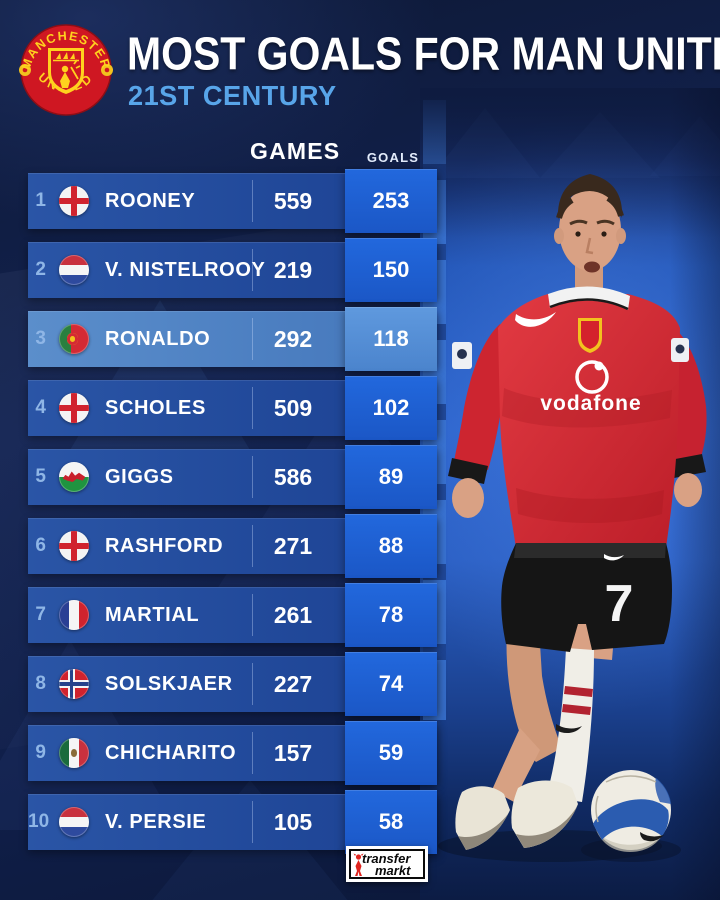 This screenshot has height=900, width=720. I want to click on table-row: 5 GIGGS 586 89, so click(232, 477).